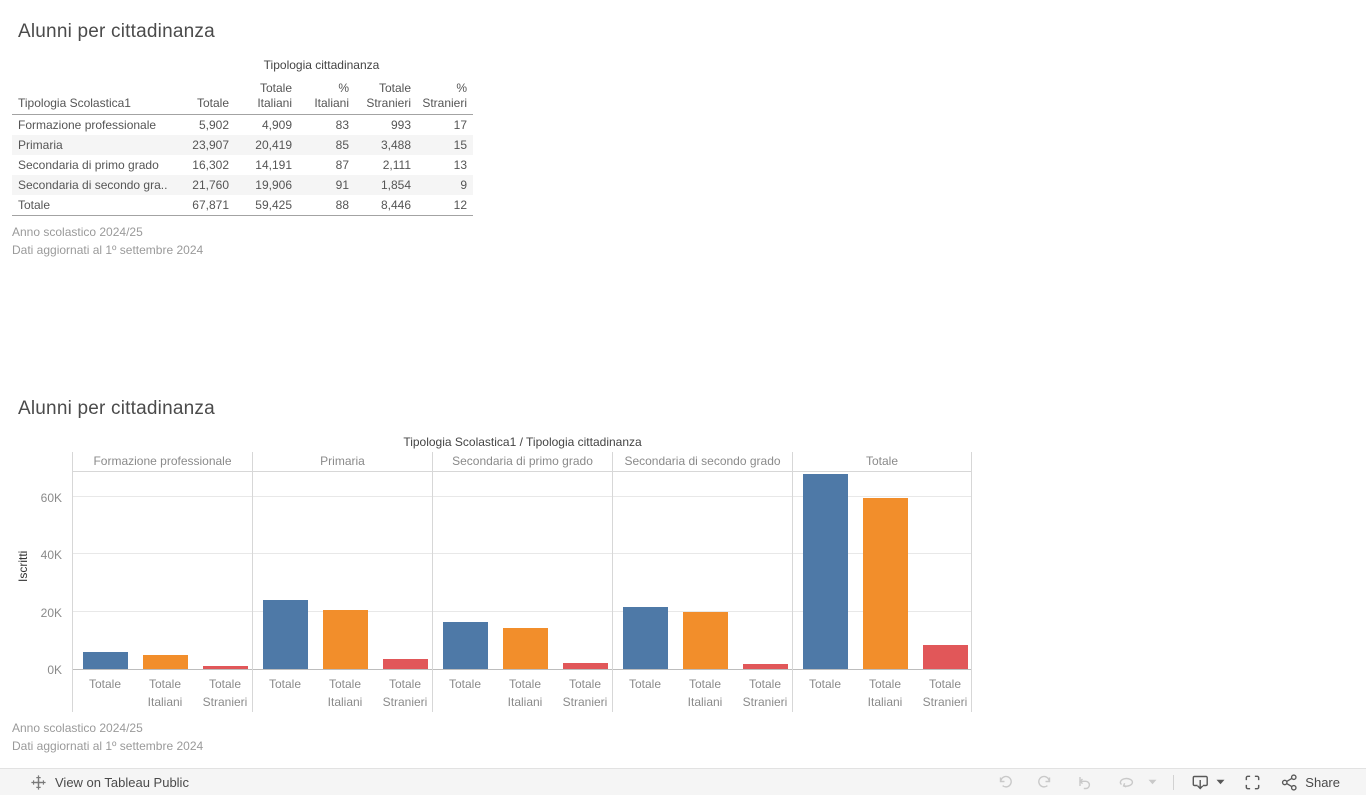  What do you see at coordinates (51, 498) in the screenshot?
I see `y-tick-label: 60K` at bounding box center [51, 498].